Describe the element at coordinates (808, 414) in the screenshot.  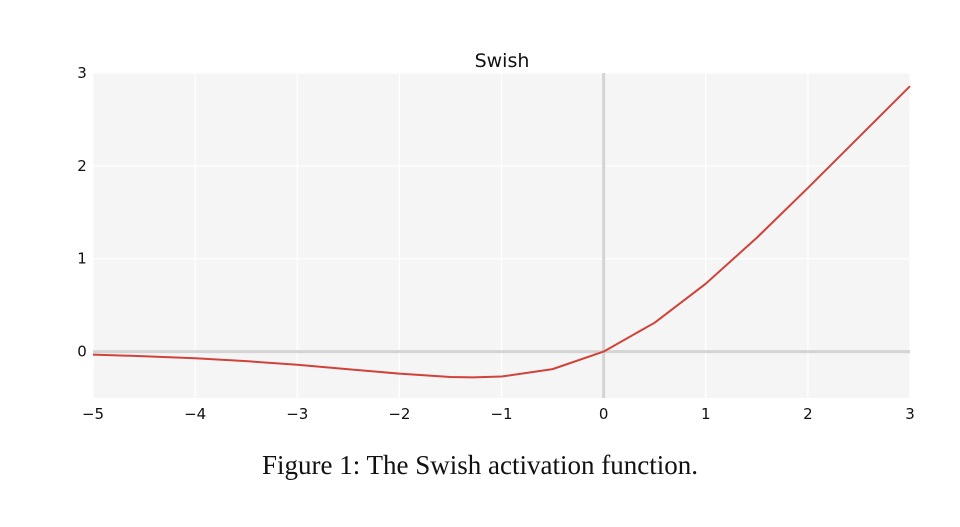
I see `x-tick-label: 2` at that location.